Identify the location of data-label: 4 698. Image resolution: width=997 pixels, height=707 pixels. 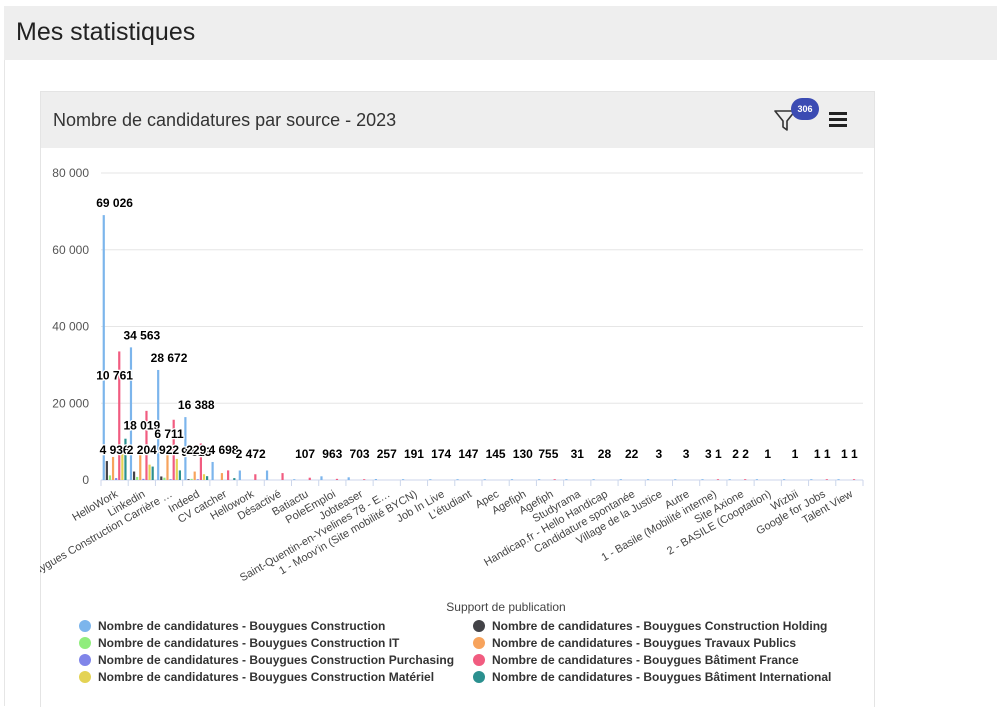
(223, 450).